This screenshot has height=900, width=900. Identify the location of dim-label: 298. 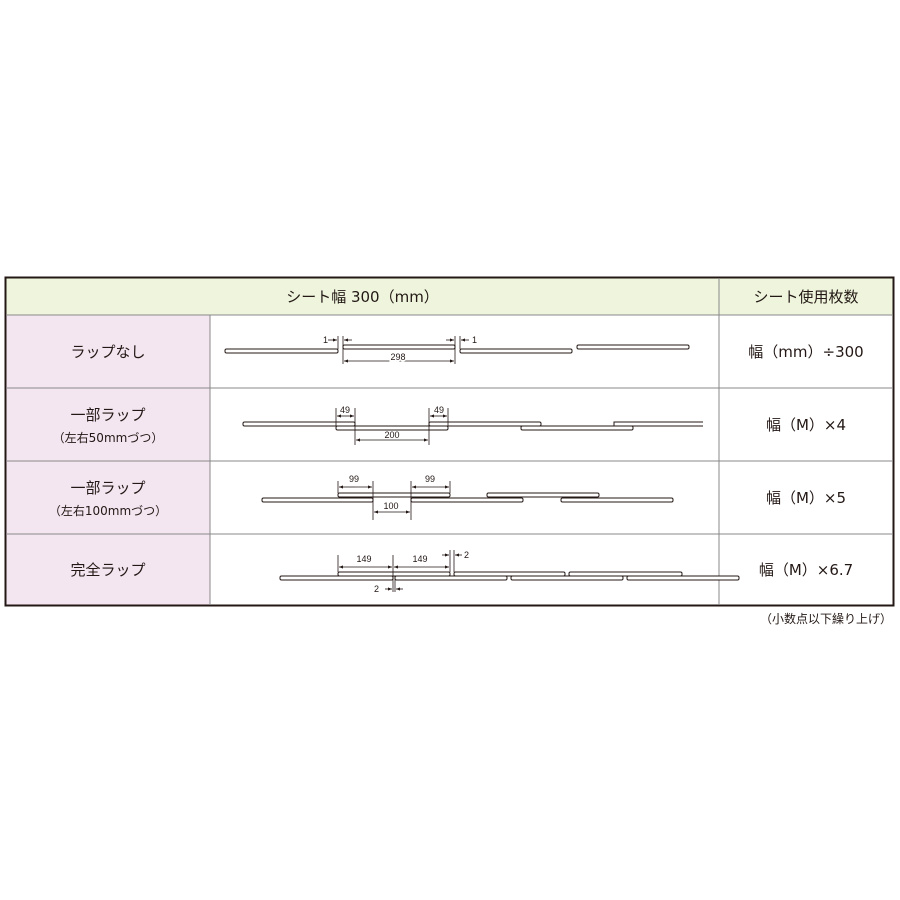
(397, 357).